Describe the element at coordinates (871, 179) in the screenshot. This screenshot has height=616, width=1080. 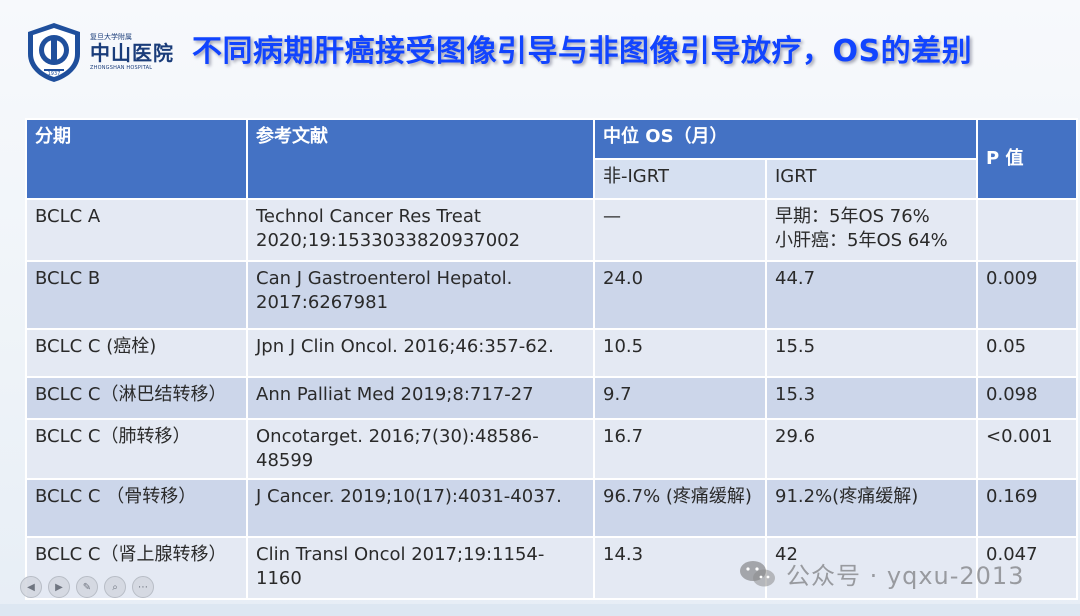
I see `header-igrt: IGRT` at that location.